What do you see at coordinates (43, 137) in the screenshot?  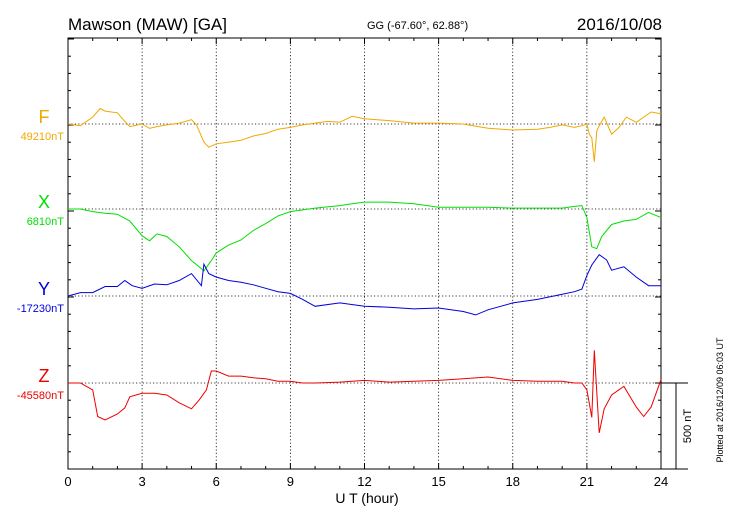 I see `series-baseline-label-f: 49210nT` at bounding box center [43, 137].